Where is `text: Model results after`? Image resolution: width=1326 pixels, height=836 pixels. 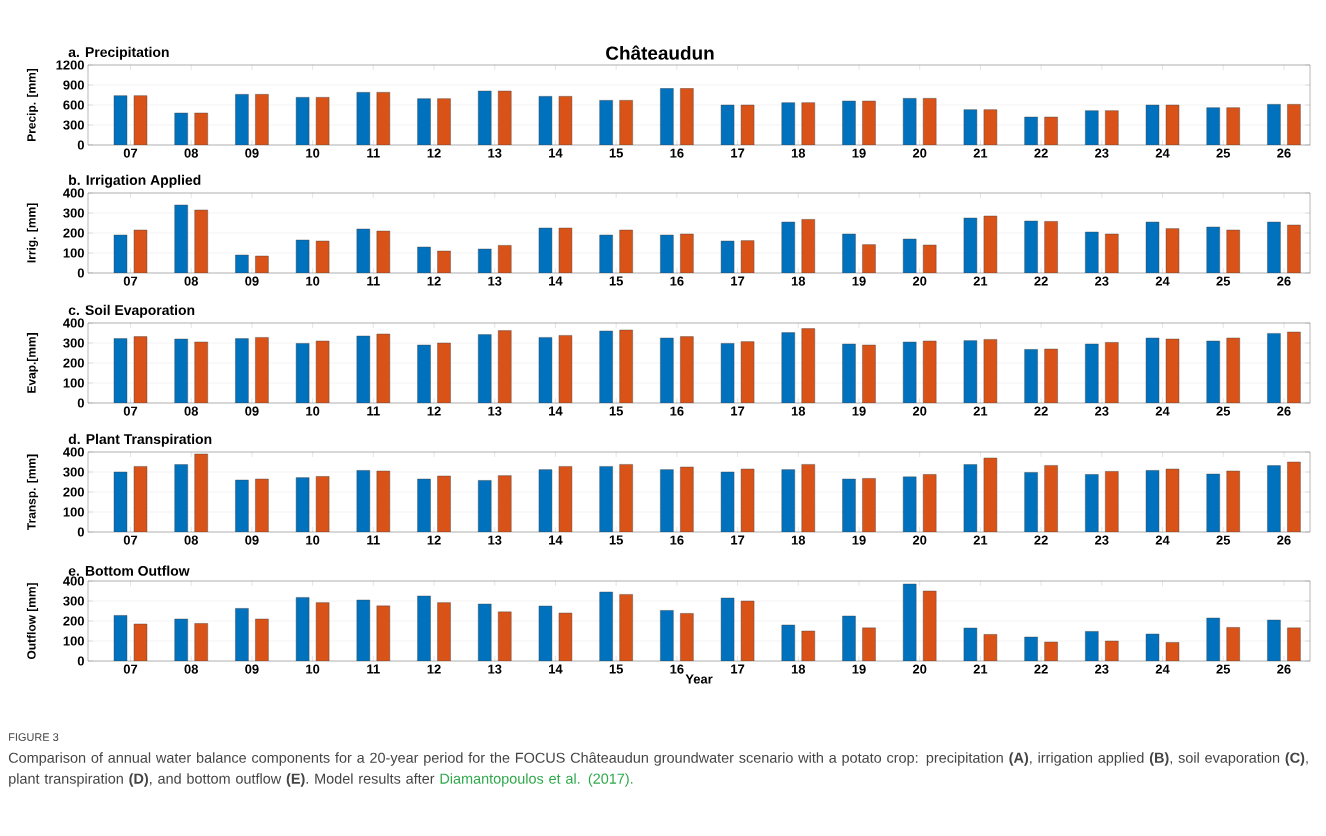 text: Model results after is located at coordinates (375, 778).